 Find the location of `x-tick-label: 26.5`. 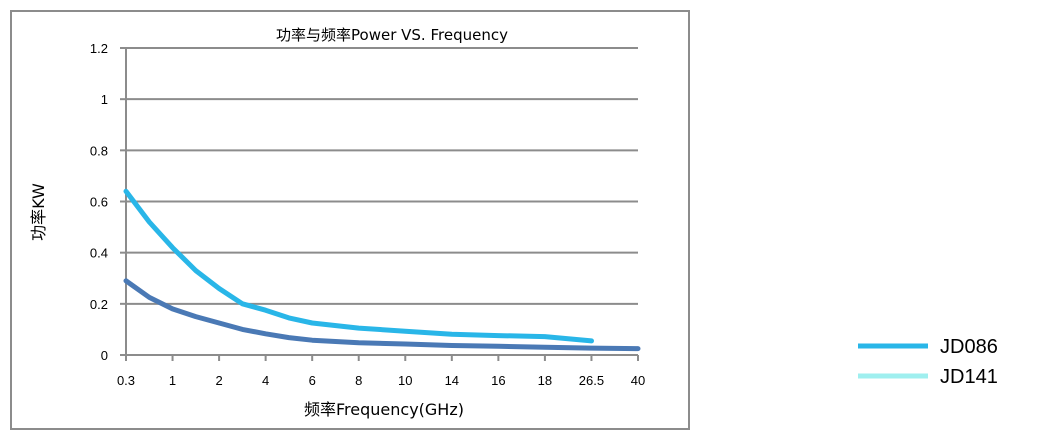

x-tick-label: 26.5 is located at coordinates (591, 380).